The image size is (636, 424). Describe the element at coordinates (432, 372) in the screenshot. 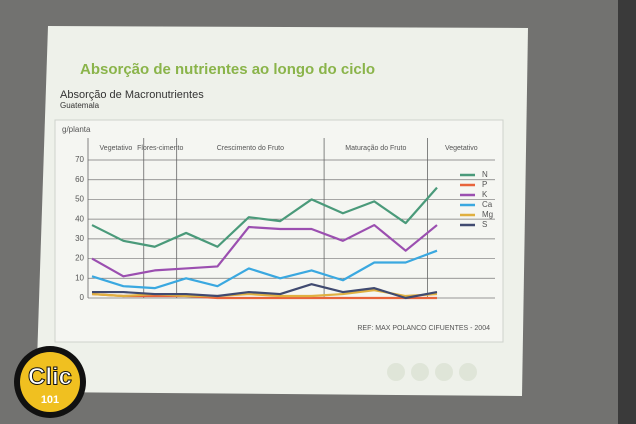

I see `slide-dots` at that location.